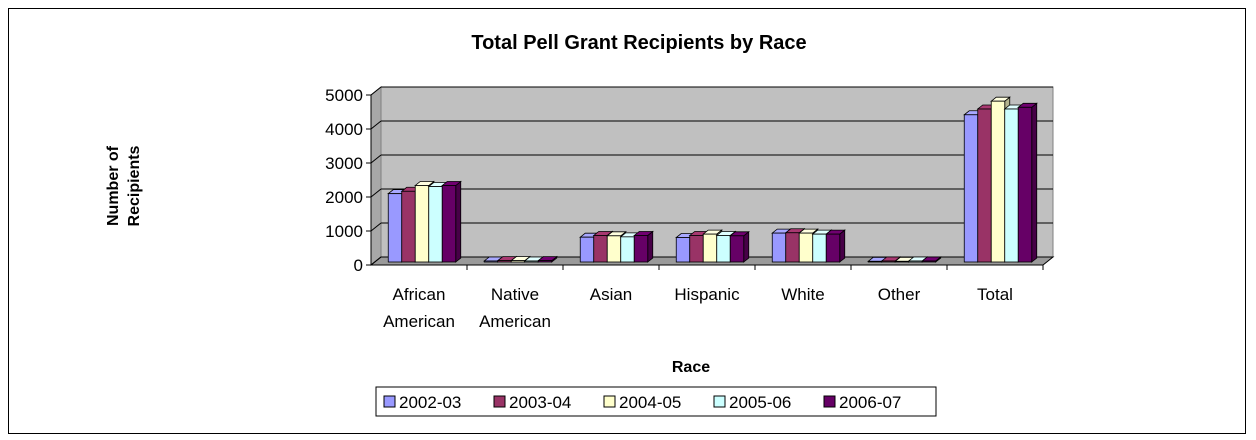 This screenshot has height=440, width=1256. What do you see at coordinates (870, 402) in the screenshot?
I see `legend-label: 2006-07` at bounding box center [870, 402].